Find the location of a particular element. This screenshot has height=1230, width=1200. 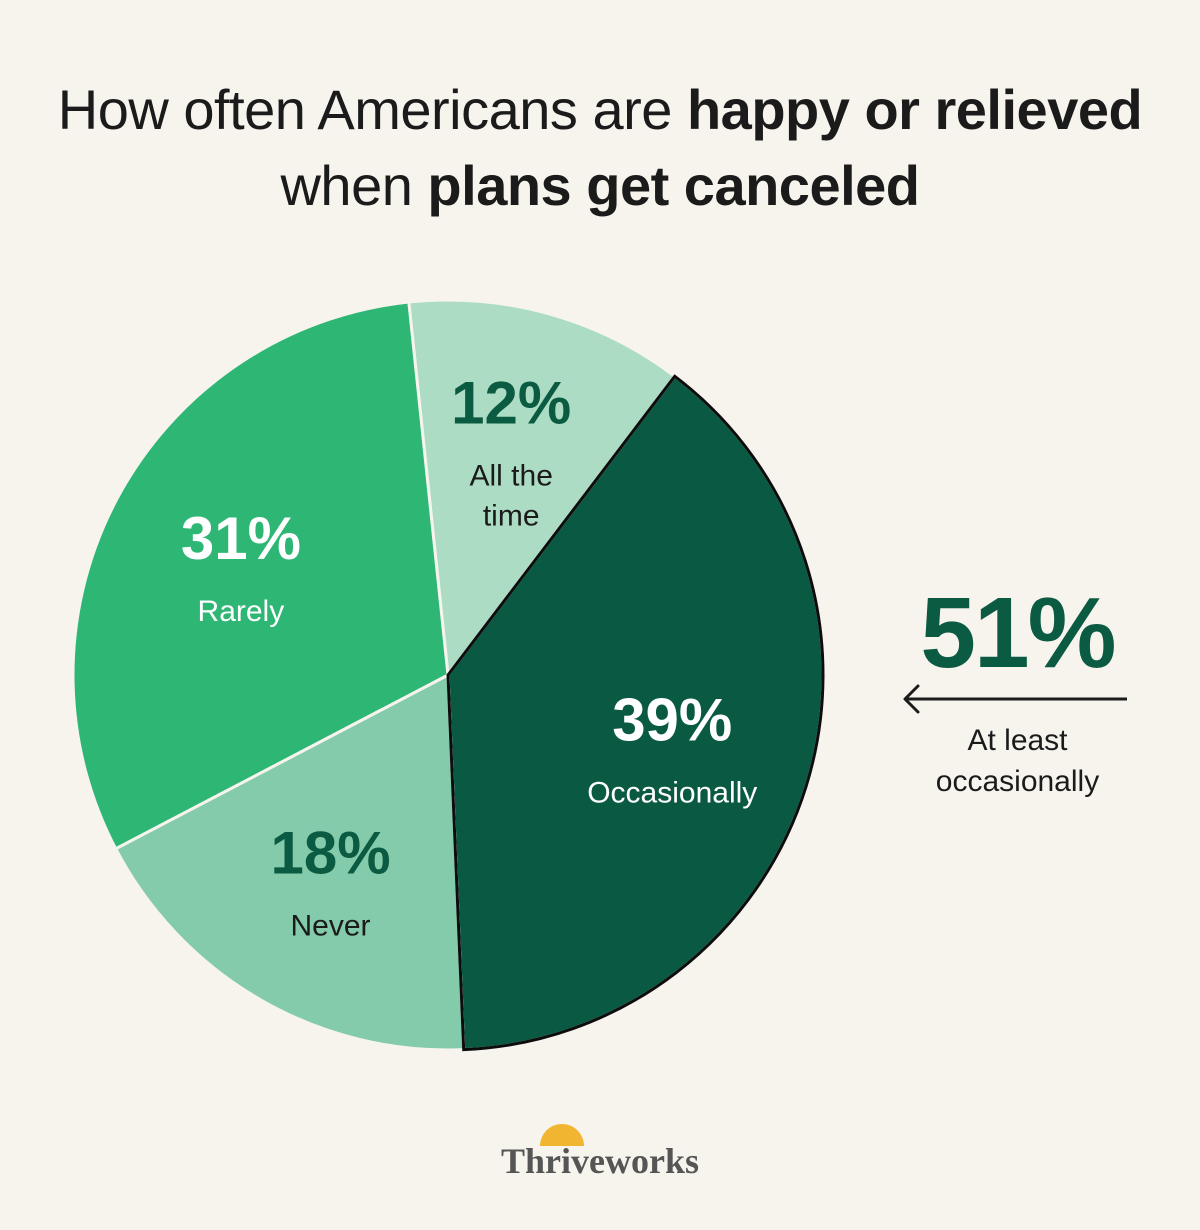

slice-category-rarely: Rarely is located at coordinates (241, 611).